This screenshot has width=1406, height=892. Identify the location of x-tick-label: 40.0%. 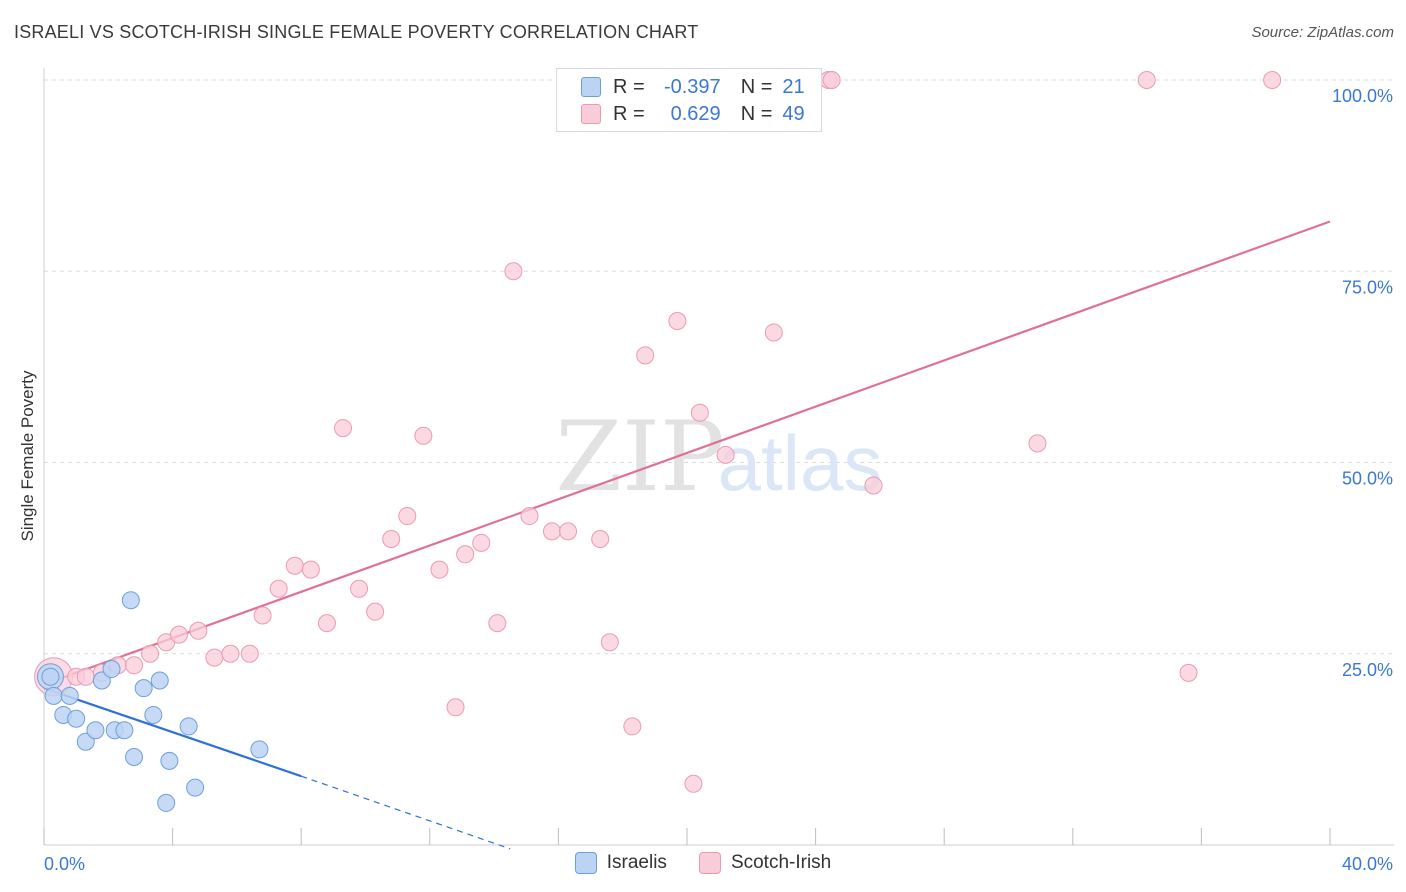
(1367, 864).